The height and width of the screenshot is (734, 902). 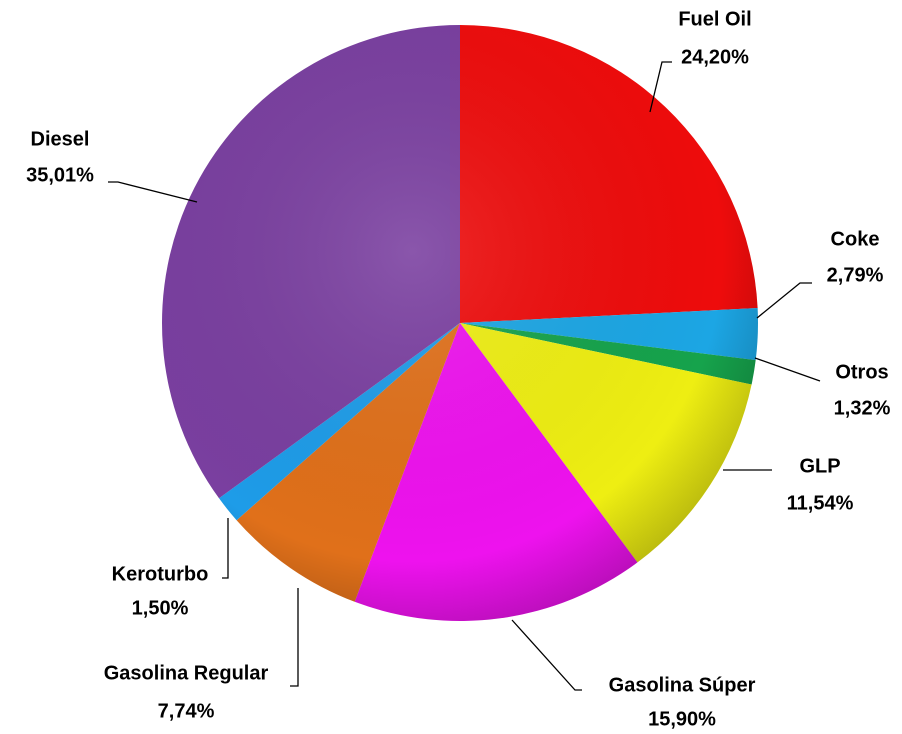 What do you see at coordinates (861, 372) in the screenshot?
I see `slice-label: Otros` at bounding box center [861, 372].